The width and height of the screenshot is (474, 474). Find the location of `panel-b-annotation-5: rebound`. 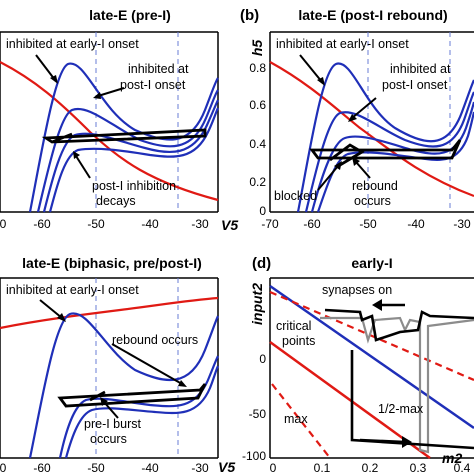

panel-b-annotation-5: rebound is located at coordinates (375, 186).